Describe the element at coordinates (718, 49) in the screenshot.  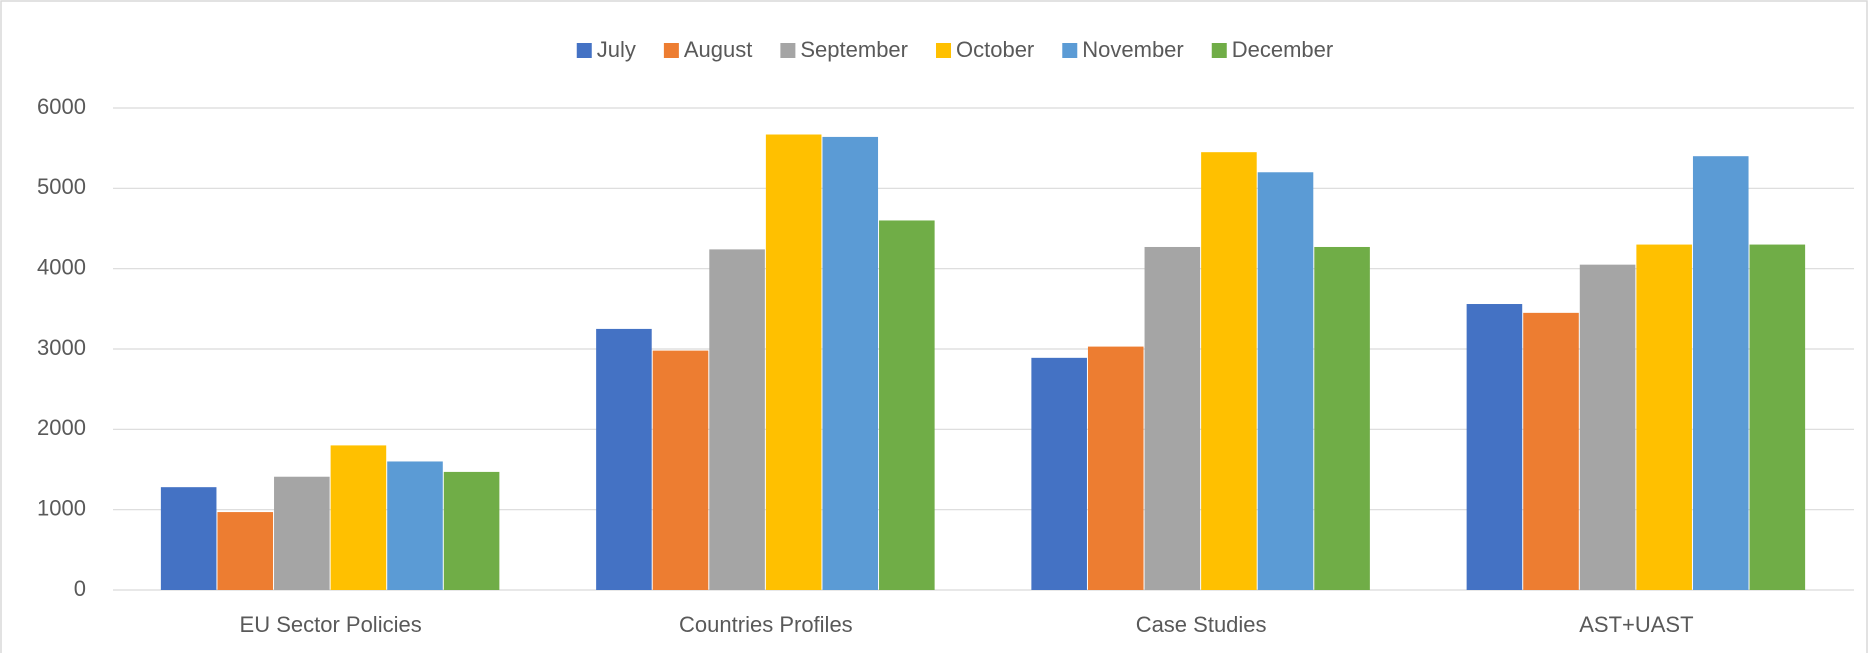
I see `legend-label: August` at that location.